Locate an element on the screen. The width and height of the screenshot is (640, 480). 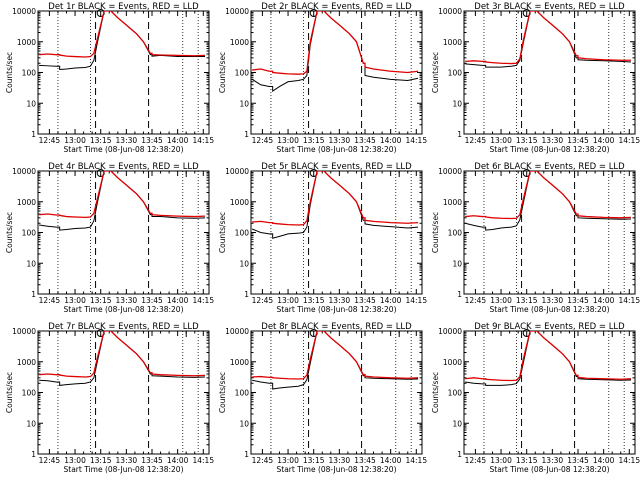
panel-title: Det 4r BLACK = Events, RED = LLD is located at coordinates (123, 167).